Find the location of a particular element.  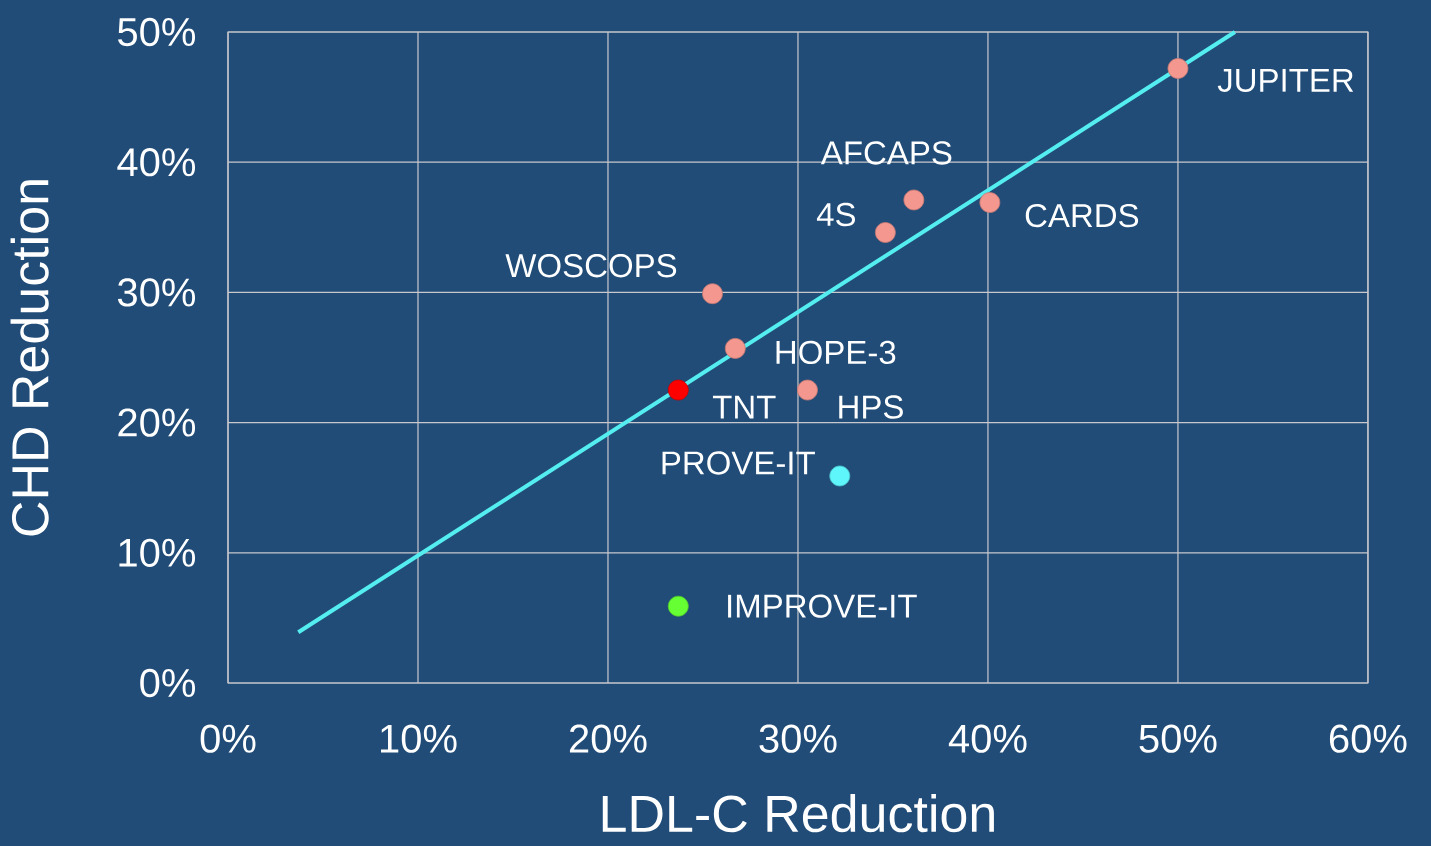

annotation: HPS is located at coordinates (871, 407).